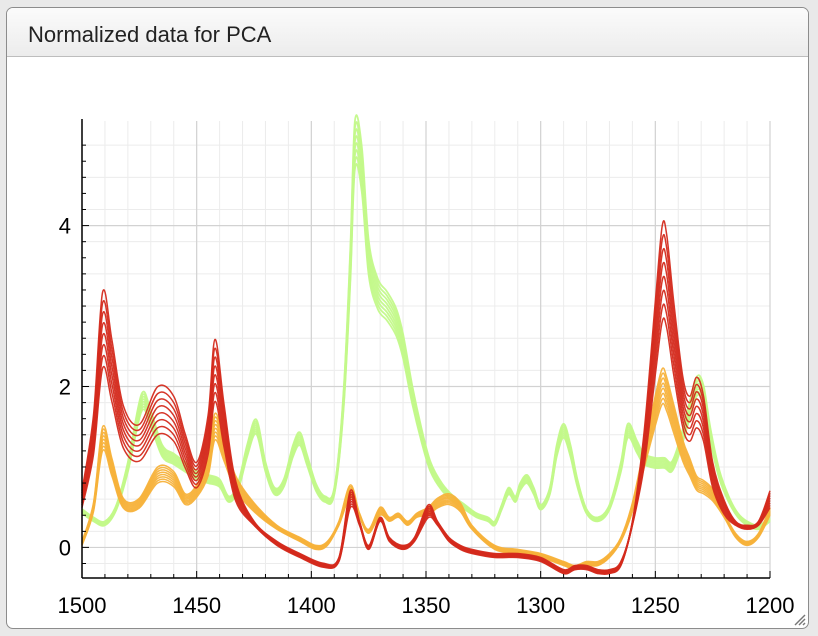 The image size is (818, 636). What do you see at coordinates (311, 605) in the screenshot?
I see `x-tick-label: 1400` at bounding box center [311, 605].